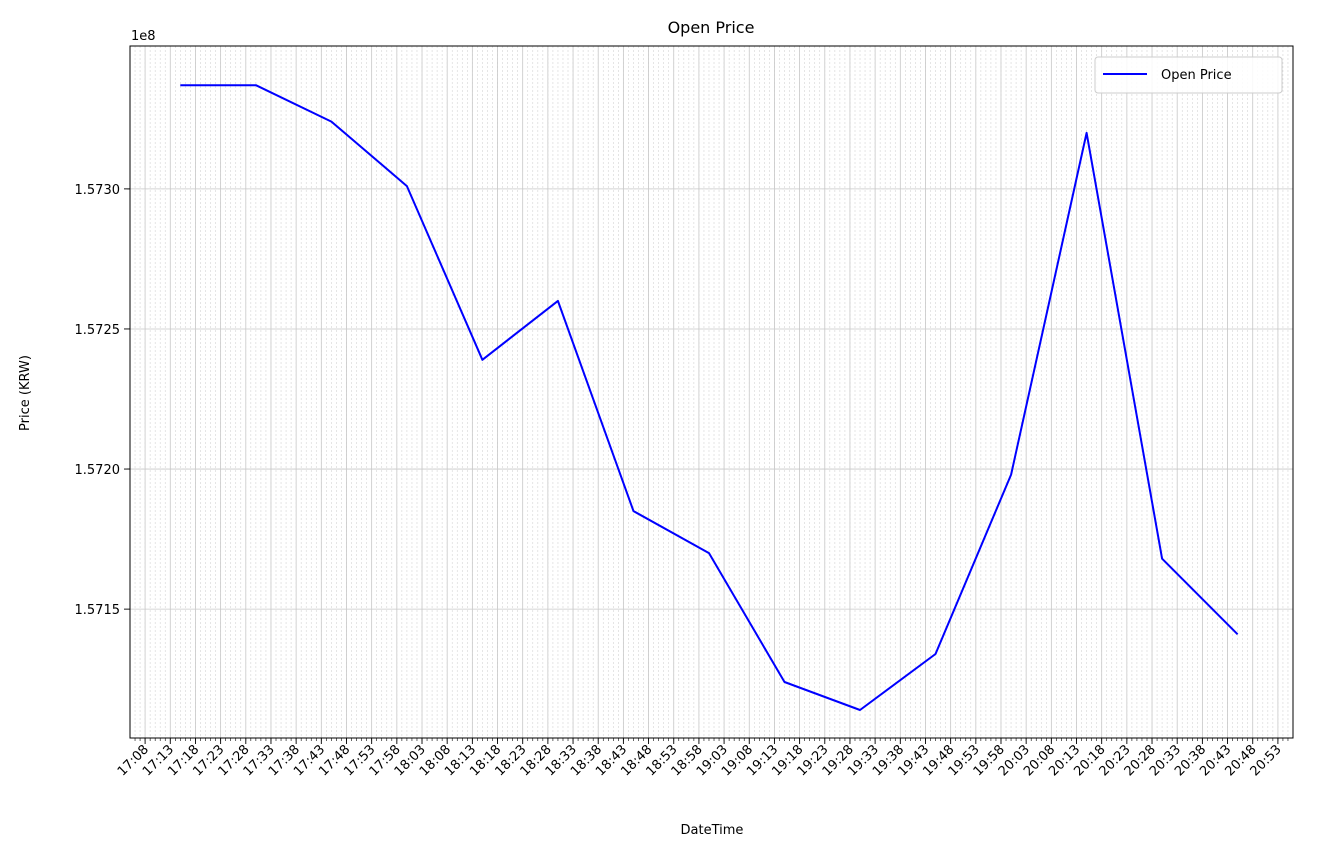 The height and width of the screenshot is (854, 1323). Describe the element at coordinates (143, 36) in the screenshot. I see `y-offset-label: 1e8` at that location.